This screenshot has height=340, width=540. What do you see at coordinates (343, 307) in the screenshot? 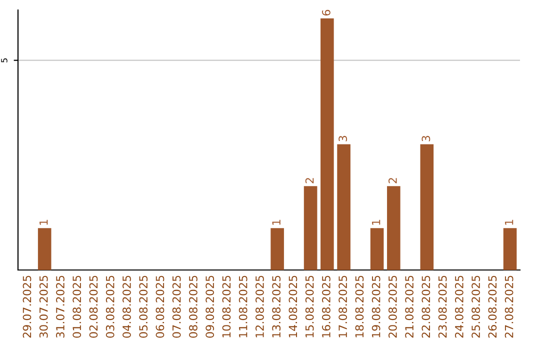
I see `x-tick-label: 17.08.2025` at bounding box center [343, 307].